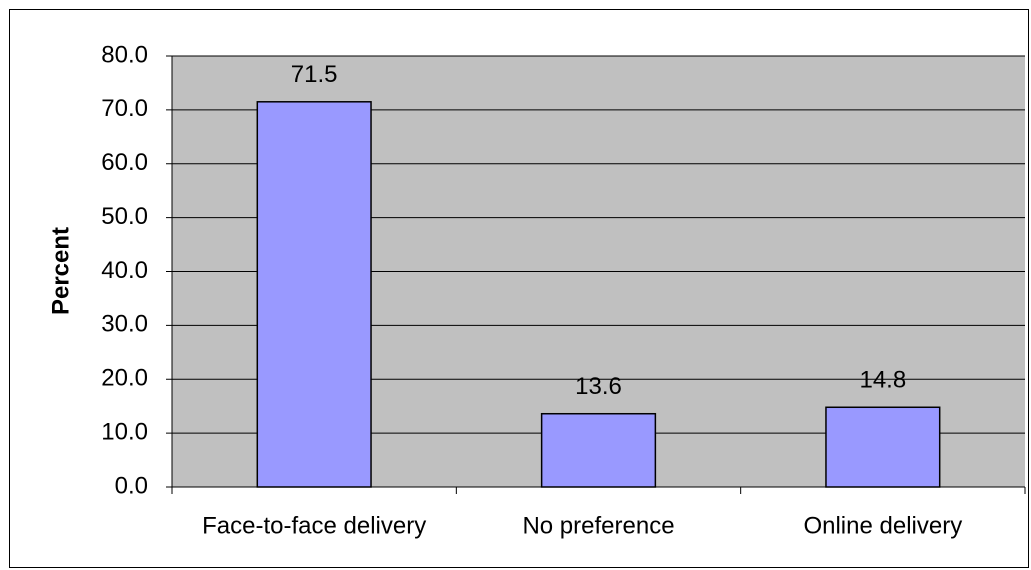 The width and height of the screenshot is (1031, 570). What do you see at coordinates (60, 271) in the screenshot?
I see `y-axis-title: Percent` at bounding box center [60, 271].